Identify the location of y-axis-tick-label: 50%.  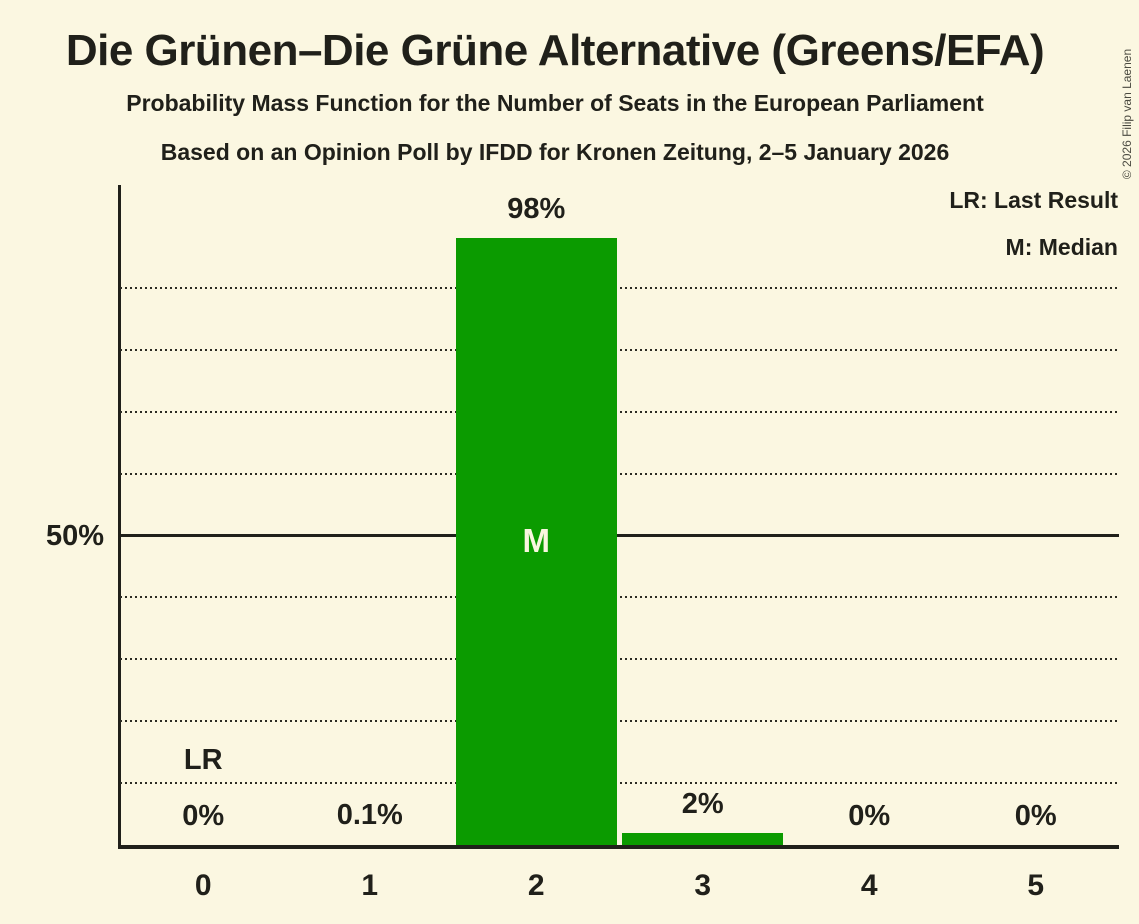
(74, 536).